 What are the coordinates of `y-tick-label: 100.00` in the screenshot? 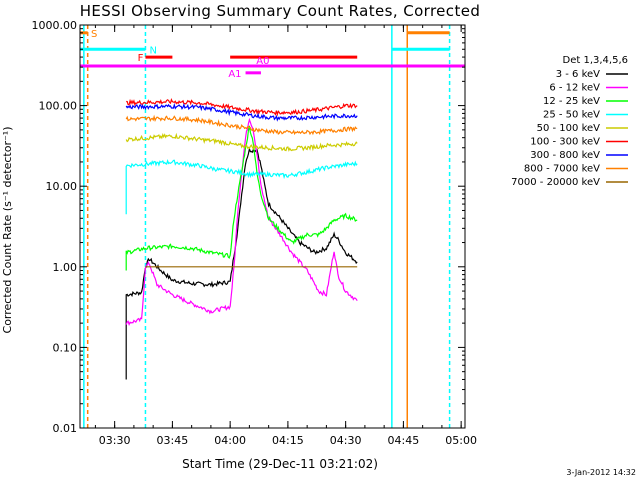 It's located at (58, 106).